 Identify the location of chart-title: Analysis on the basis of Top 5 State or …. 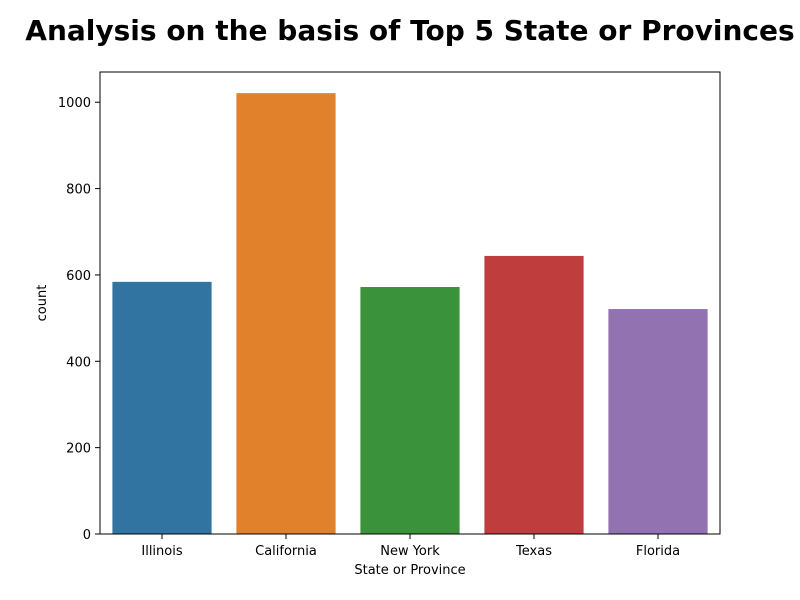
(410, 30).